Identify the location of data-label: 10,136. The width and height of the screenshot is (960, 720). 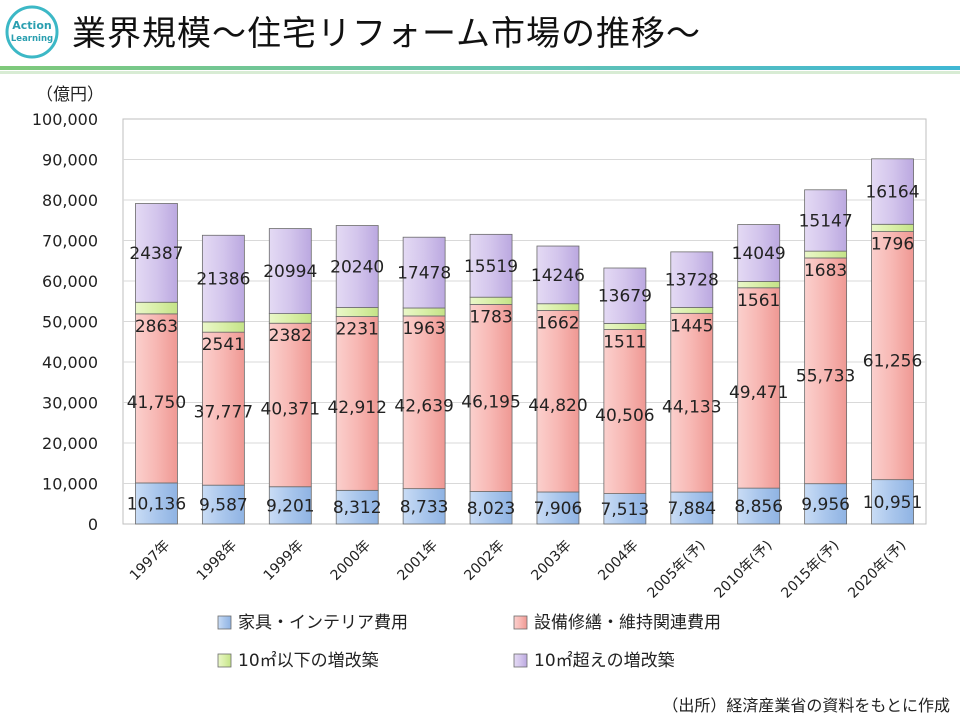
(156, 504).